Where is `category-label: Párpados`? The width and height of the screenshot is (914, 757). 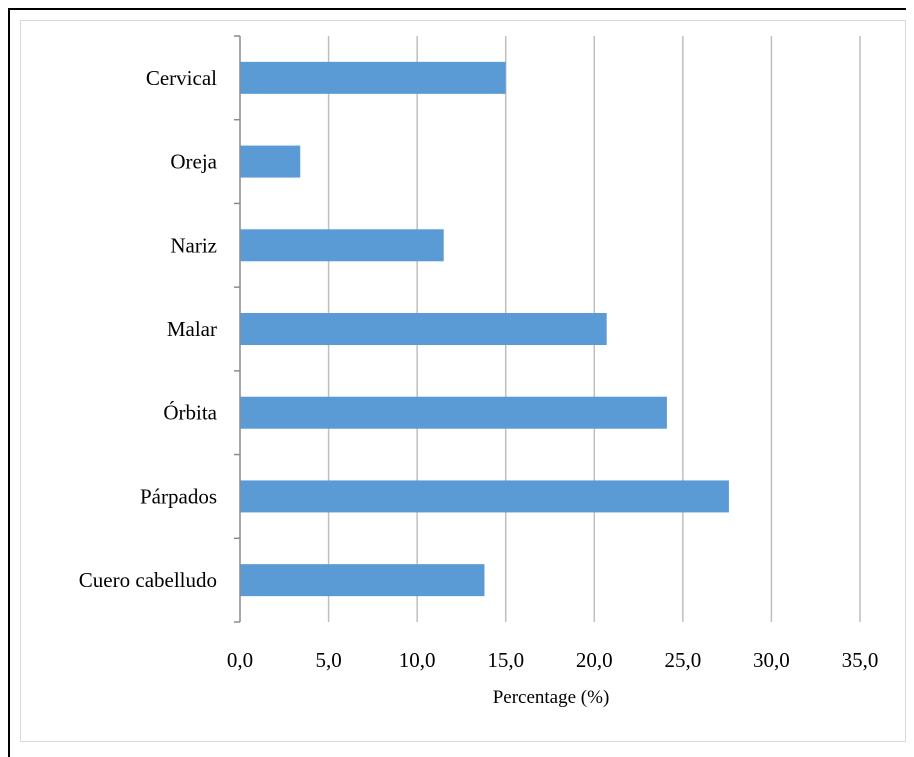 category-label: Párpados is located at coordinates (178, 496).